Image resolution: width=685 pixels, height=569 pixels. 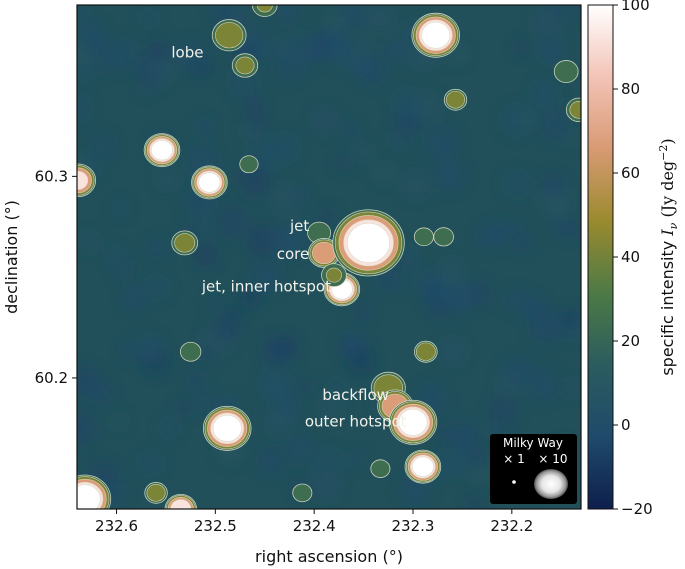 What do you see at coordinates (630, 341) in the screenshot?
I see `colorbar-tick-label: 20` at bounding box center [630, 341].